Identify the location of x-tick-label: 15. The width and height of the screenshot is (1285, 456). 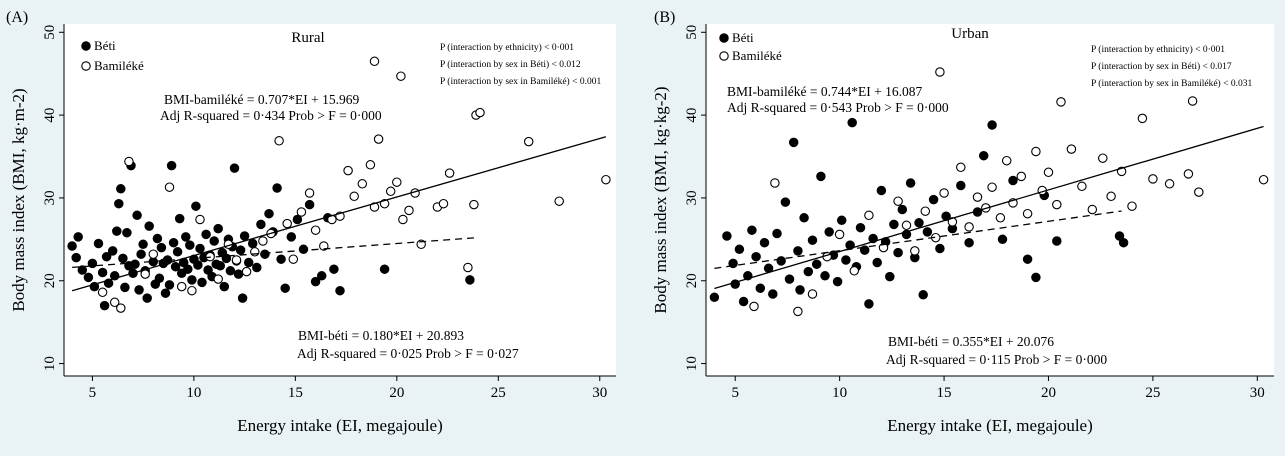
(944, 393).